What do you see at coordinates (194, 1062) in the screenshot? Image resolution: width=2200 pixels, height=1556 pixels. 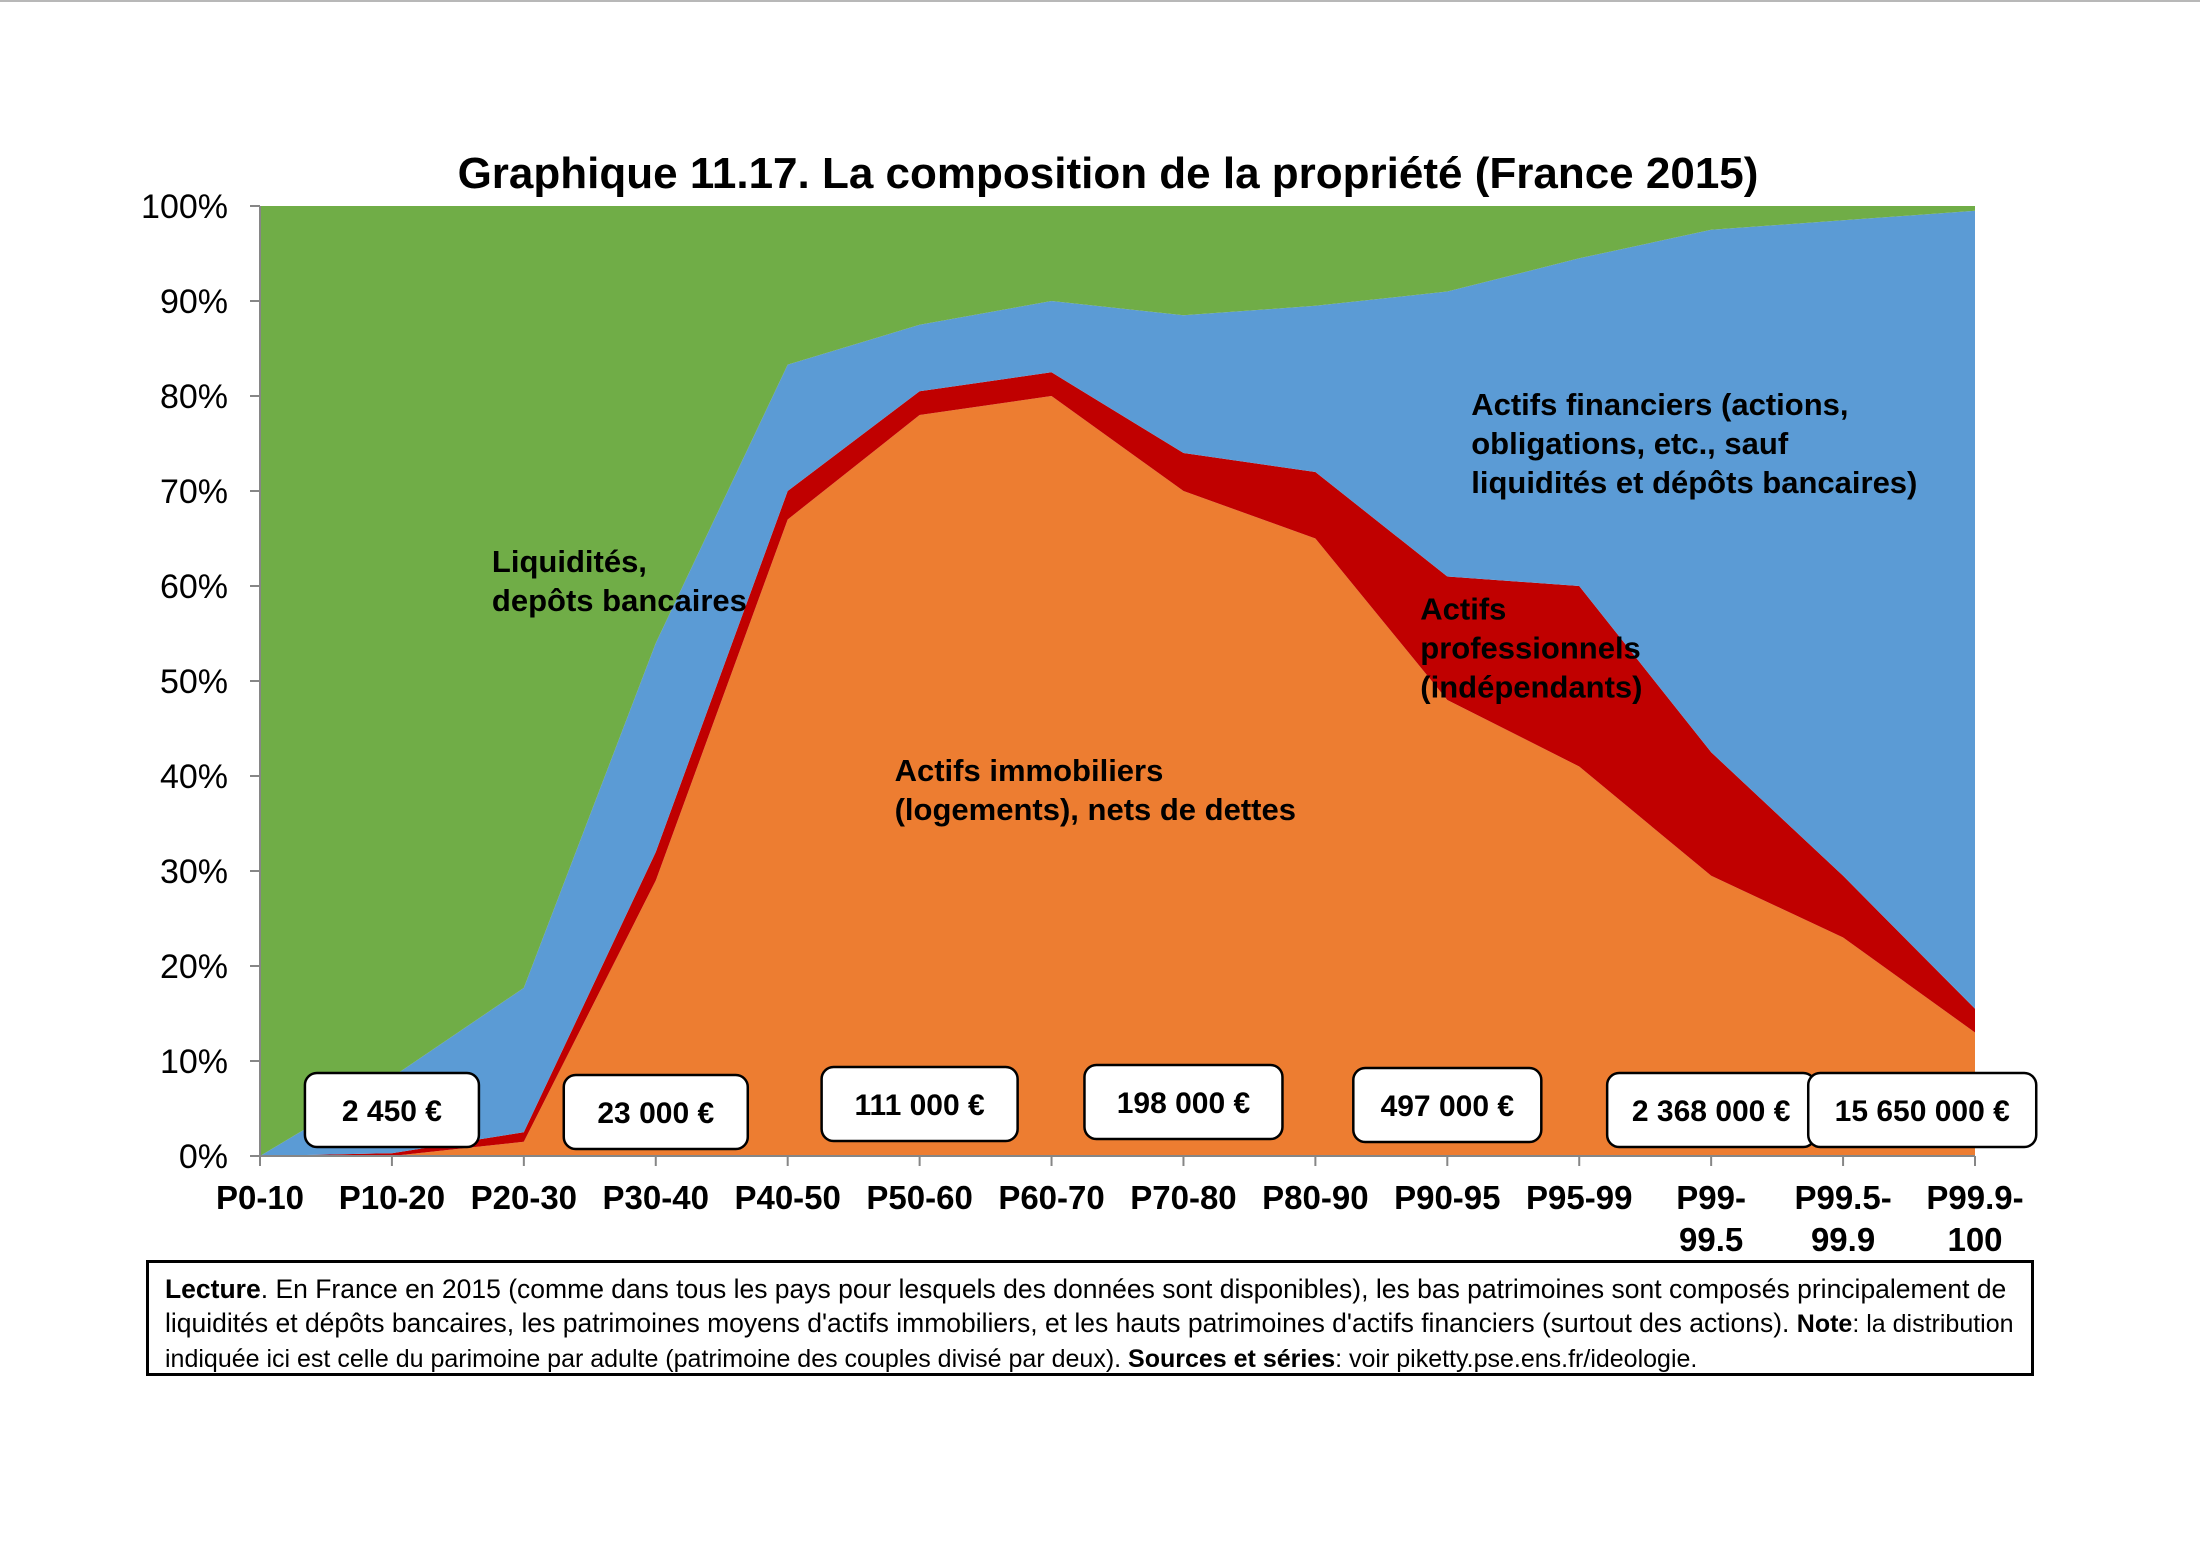 I see `y-tick-label: 10%` at bounding box center [194, 1062].